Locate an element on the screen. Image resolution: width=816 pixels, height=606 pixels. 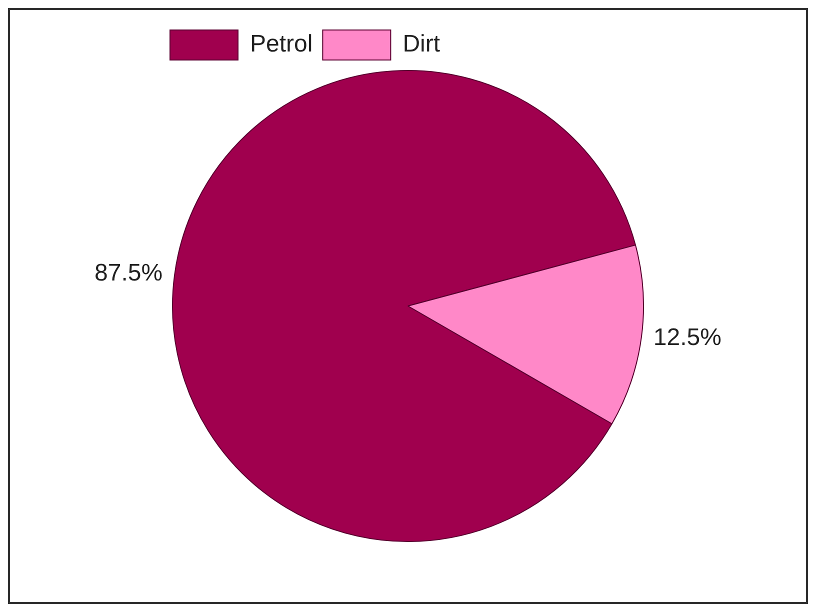
data-label: 12.5% is located at coordinates (687, 337).